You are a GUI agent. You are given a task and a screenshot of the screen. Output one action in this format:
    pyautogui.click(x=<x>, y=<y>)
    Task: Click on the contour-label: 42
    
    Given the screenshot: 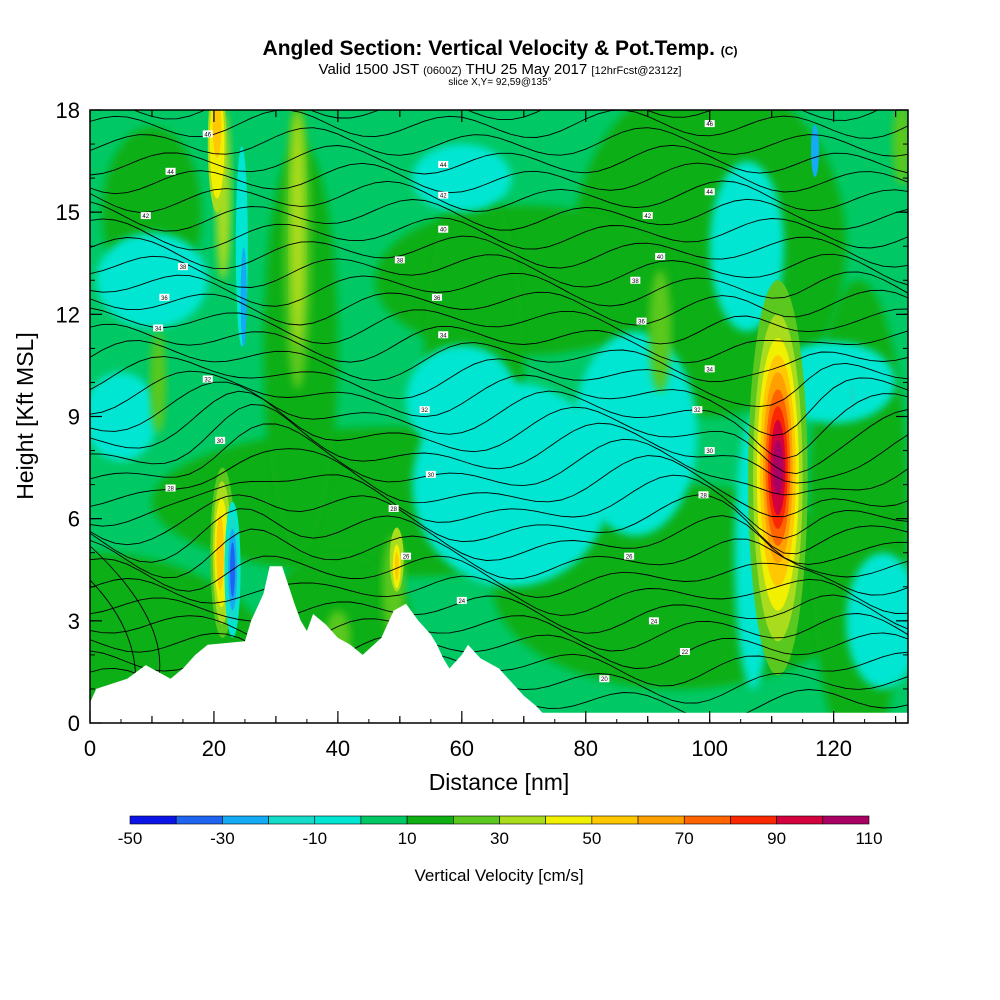 What is the action you would take?
    pyautogui.click(x=647, y=217)
    